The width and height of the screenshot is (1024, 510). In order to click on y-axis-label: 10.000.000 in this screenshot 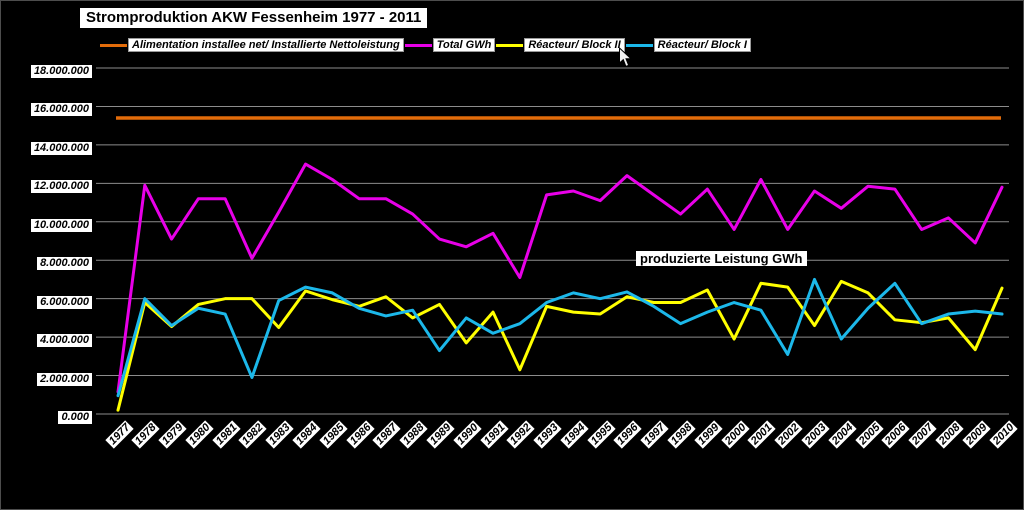, I will do `click(61, 224)`.